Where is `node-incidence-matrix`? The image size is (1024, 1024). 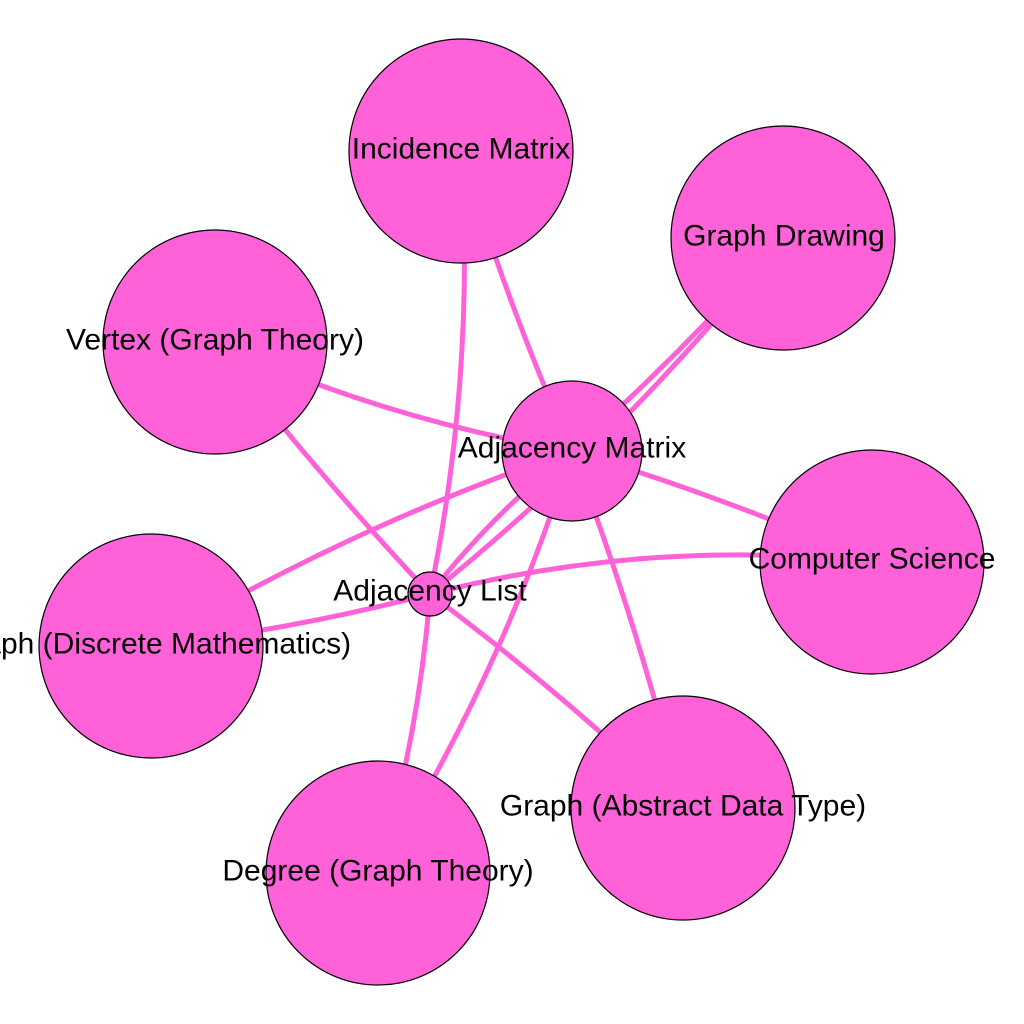
node-incidence-matrix is located at coordinates (461, 151).